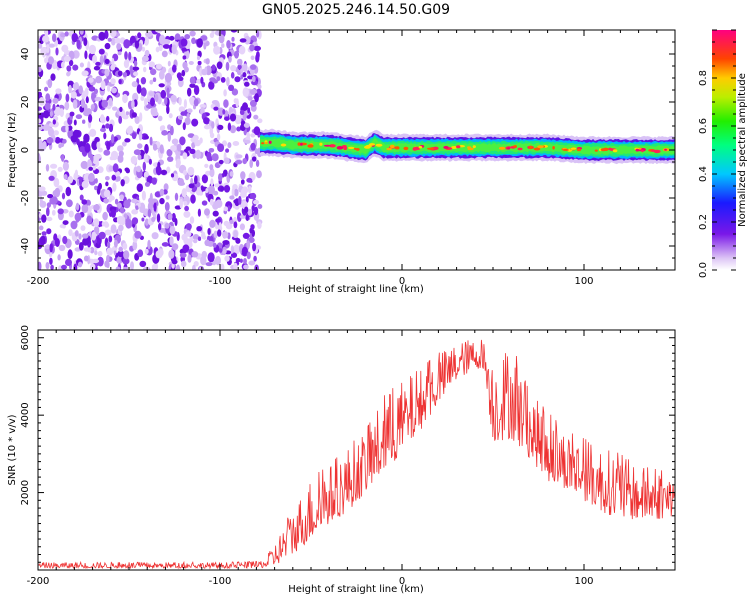 This screenshot has height=600, width=750. I want to click on x-tick-label: -100, so click(220, 281).